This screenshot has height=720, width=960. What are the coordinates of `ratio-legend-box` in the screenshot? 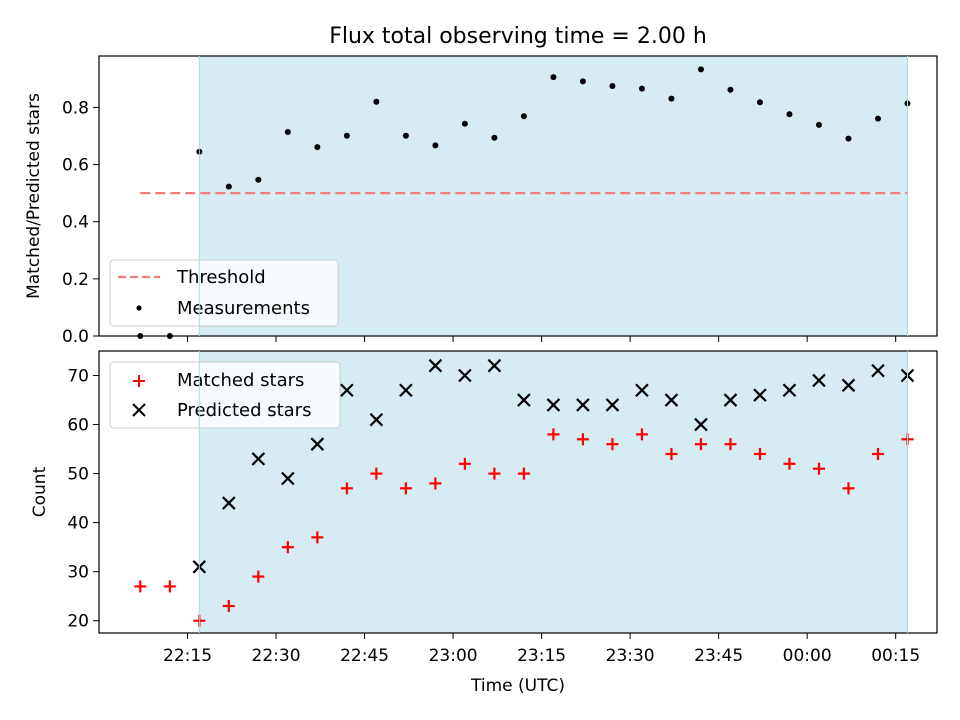 It's located at (224, 293).